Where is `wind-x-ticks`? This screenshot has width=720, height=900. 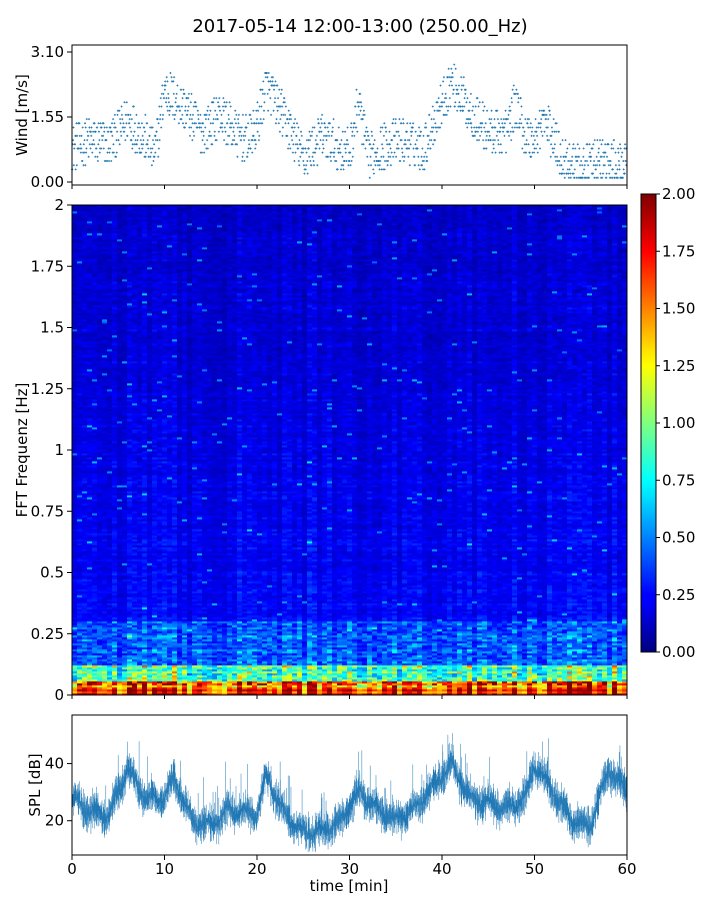 wind-x-ticks is located at coordinates (349, 187).